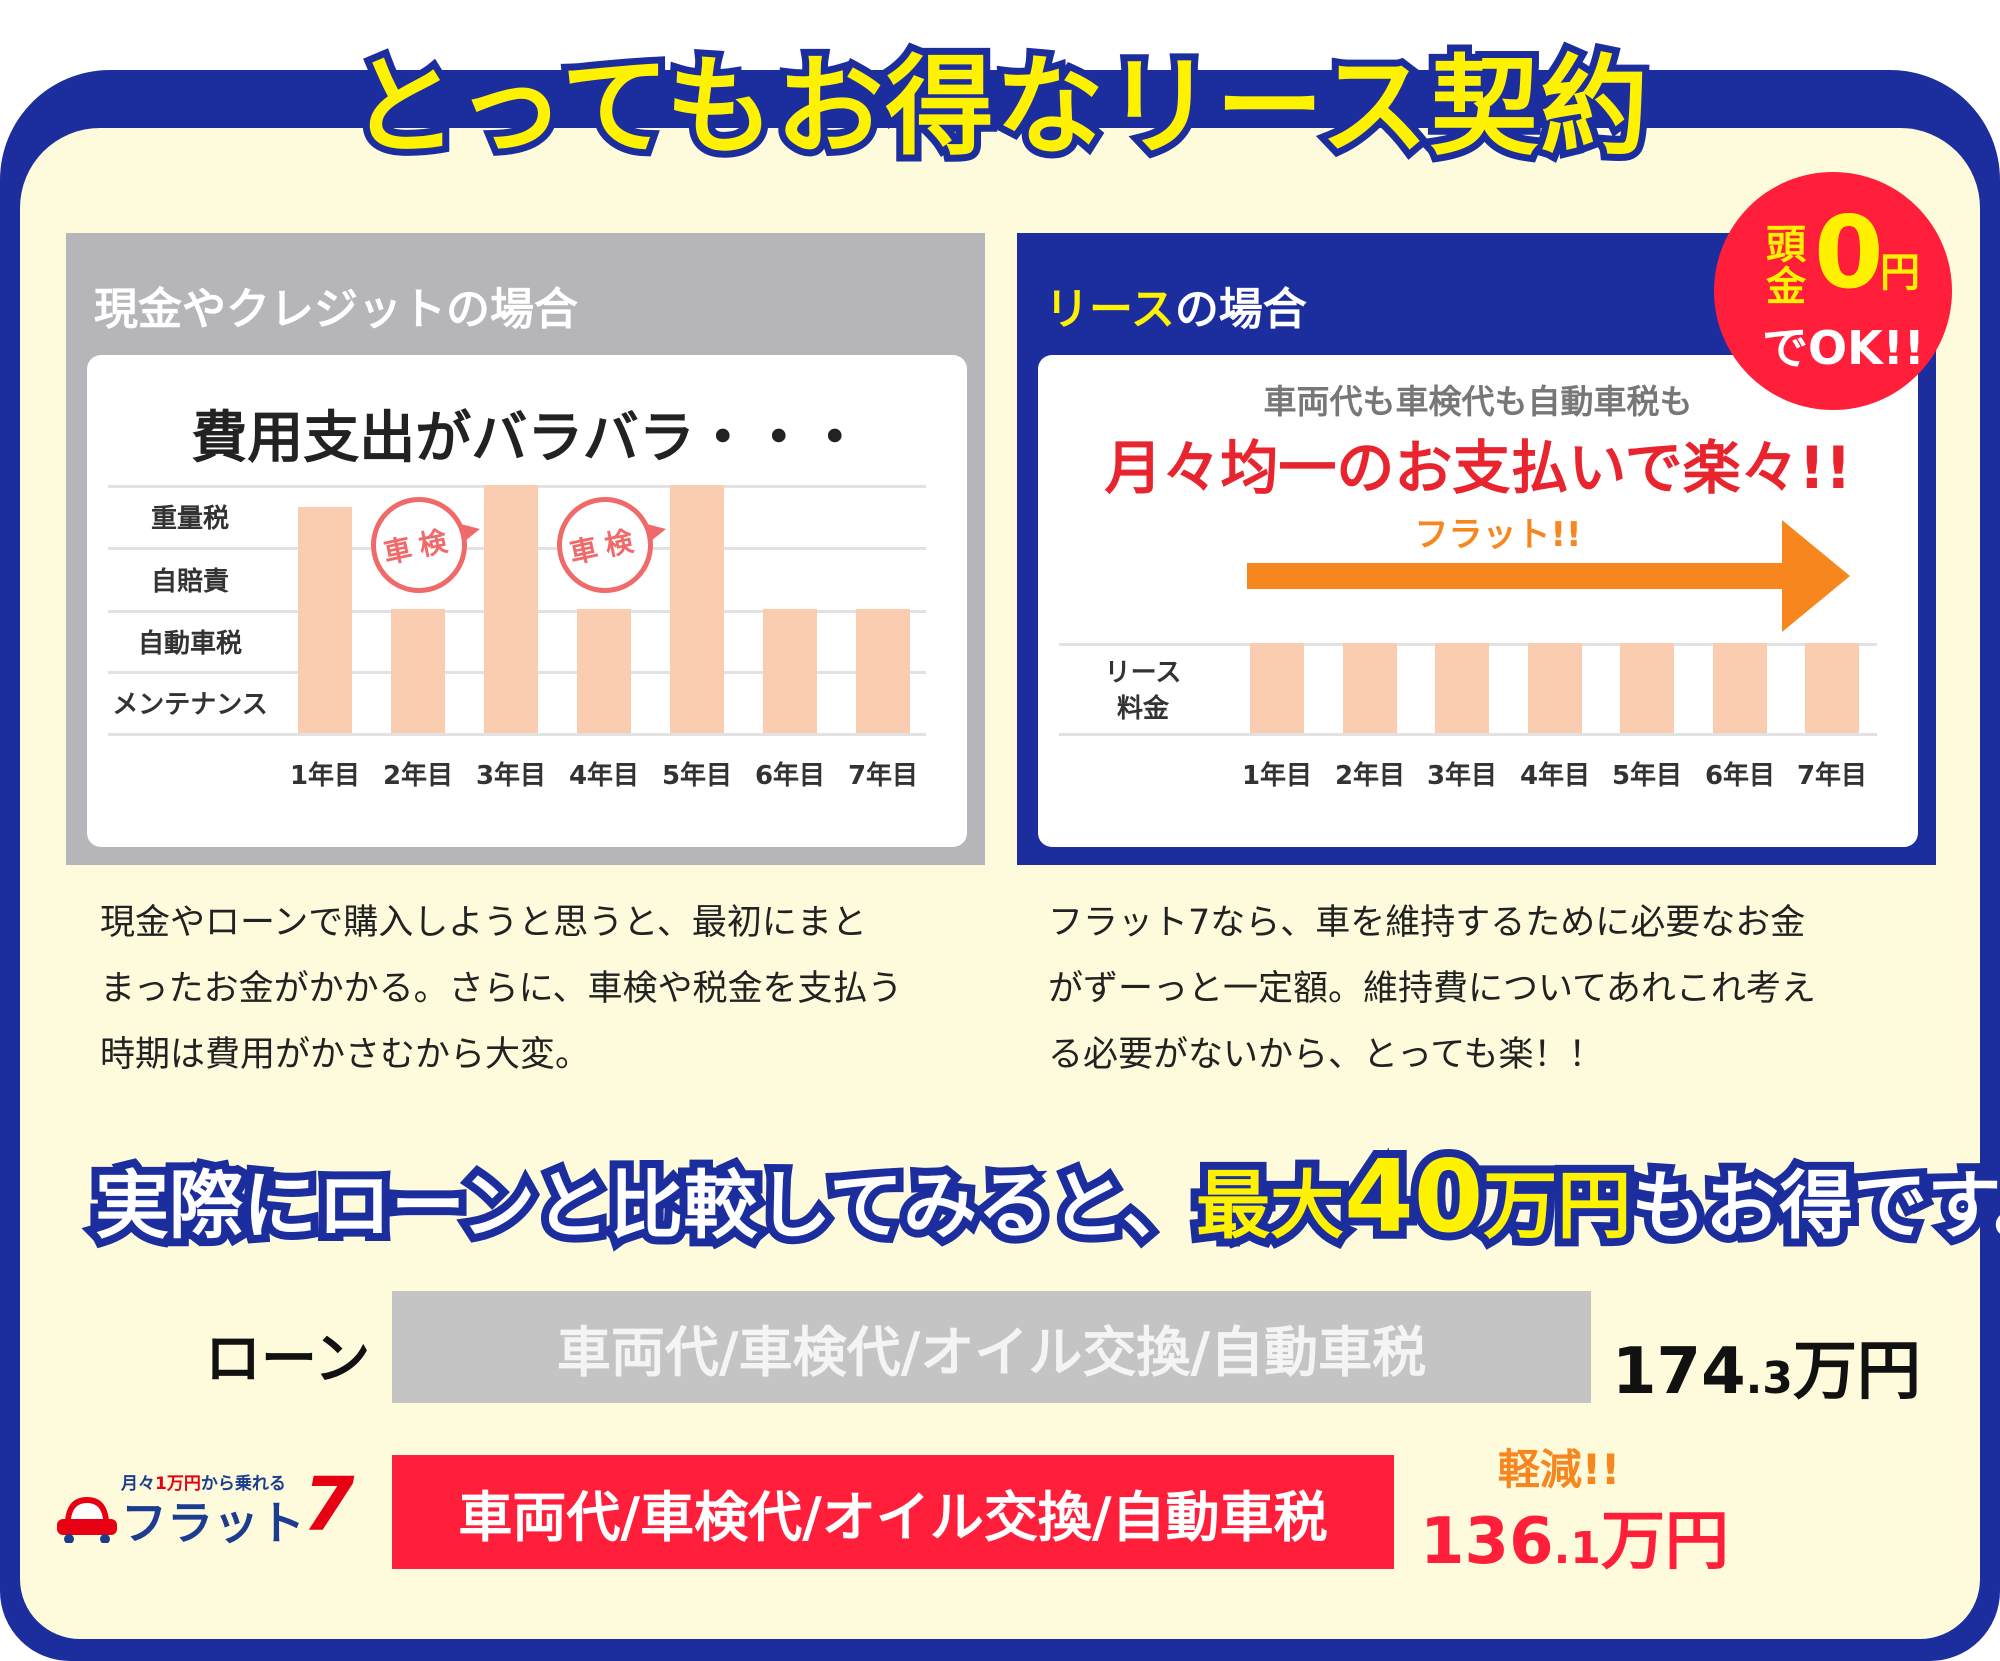 The height and width of the screenshot is (1661, 2000). Describe the element at coordinates (189, 643) in the screenshot. I see `row-label: 自動車税` at that location.